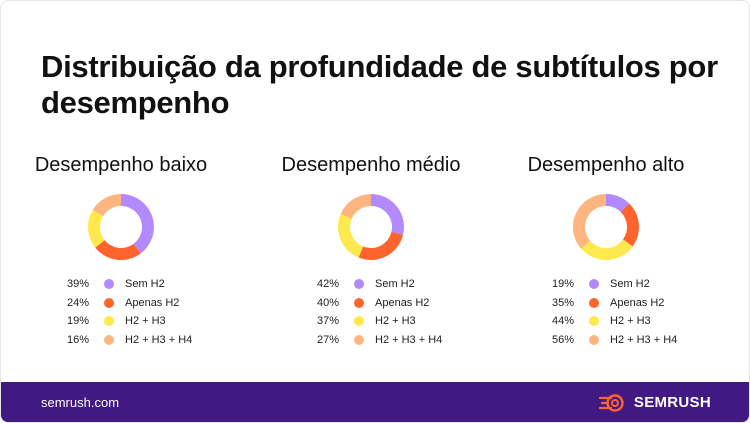 The height and width of the screenshot is (423, 750). I want to click on legend-value: 37%, so click(327, 321).